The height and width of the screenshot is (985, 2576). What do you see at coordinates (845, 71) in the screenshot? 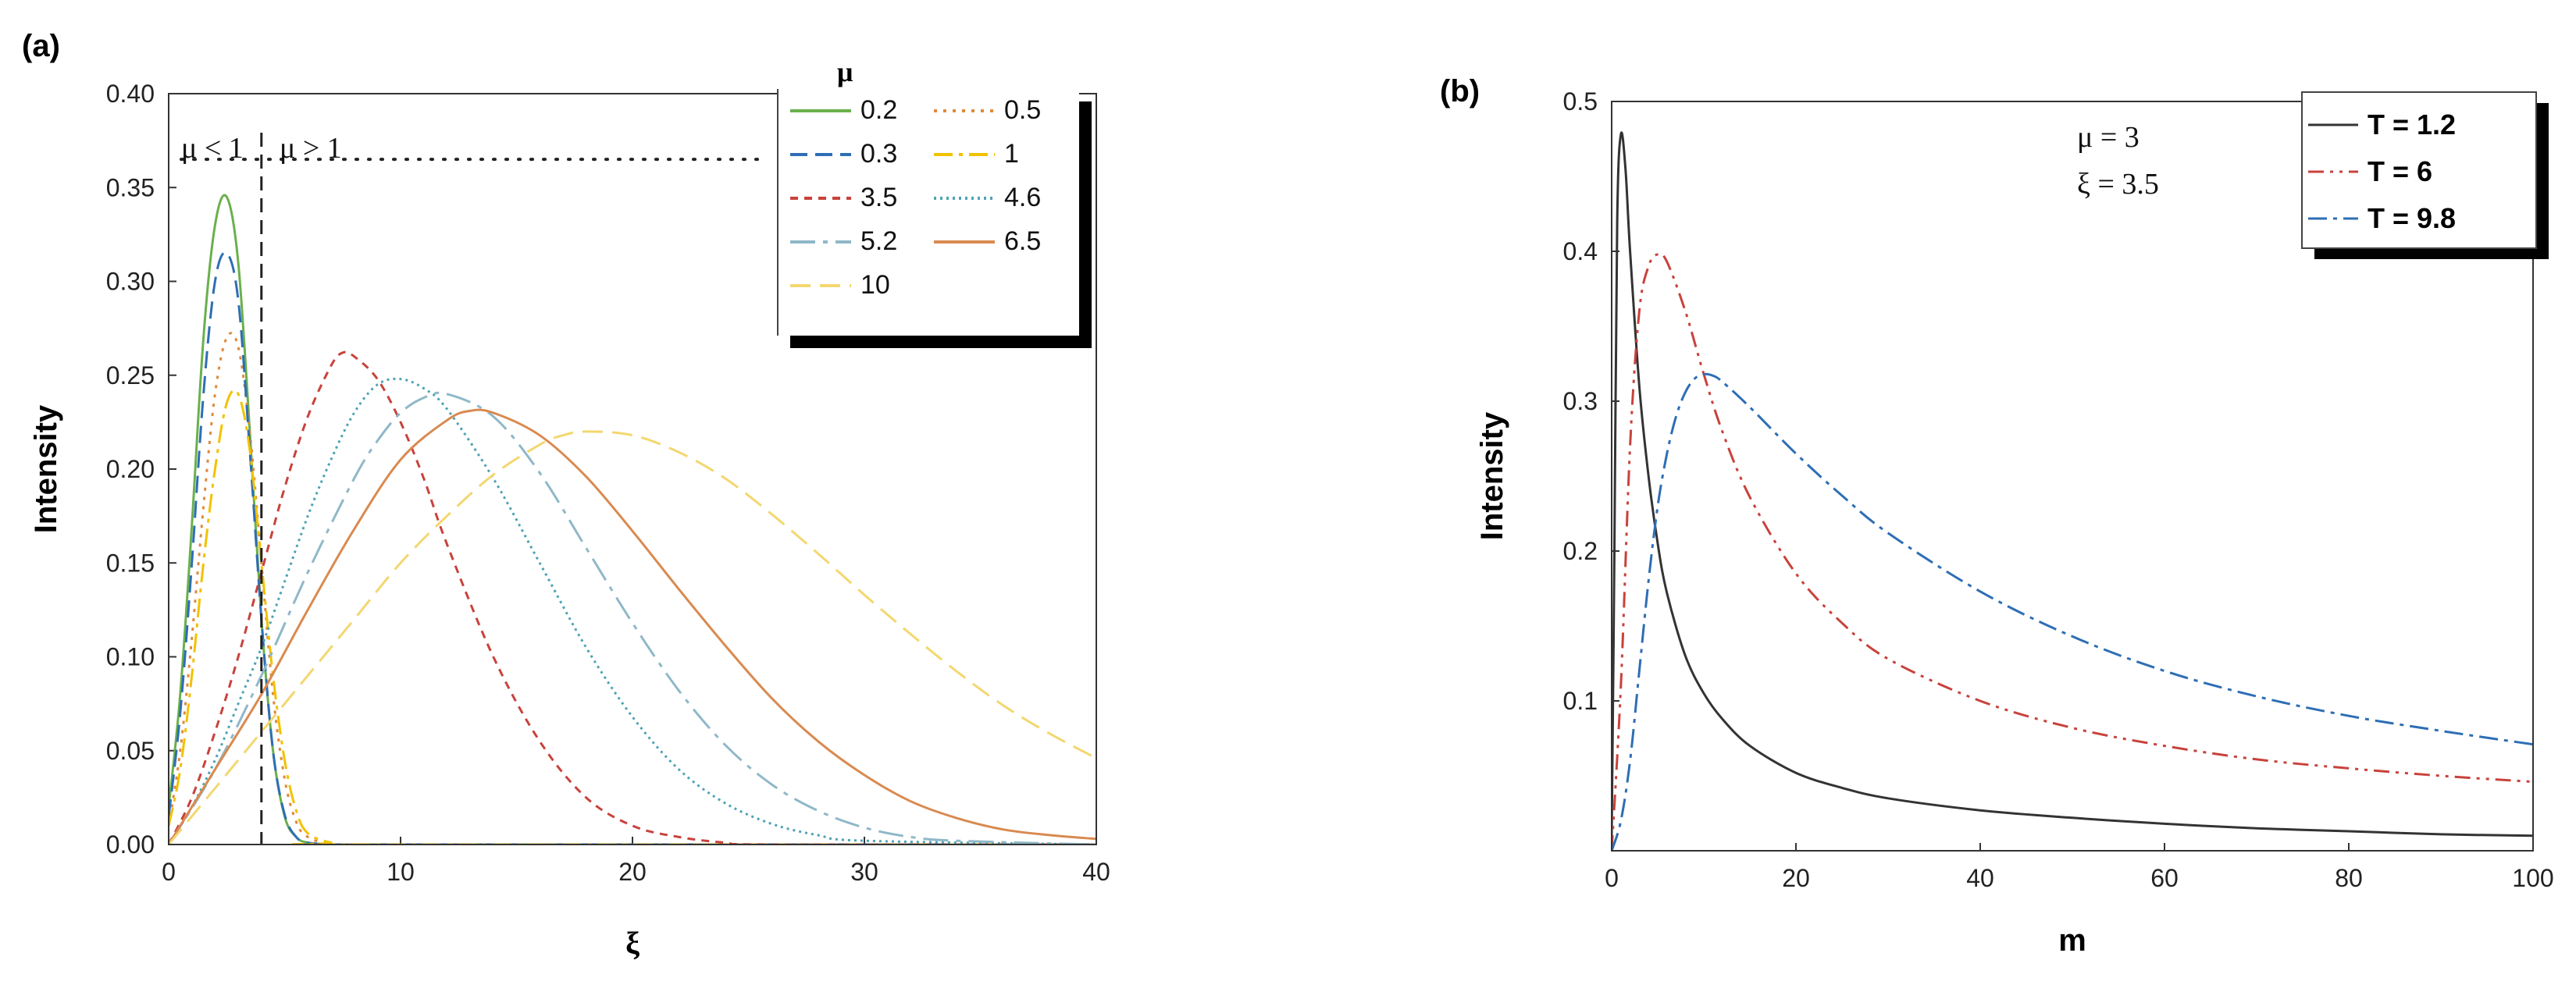
I see `legend-title-mu: μ` at bounding box center [845, 71].